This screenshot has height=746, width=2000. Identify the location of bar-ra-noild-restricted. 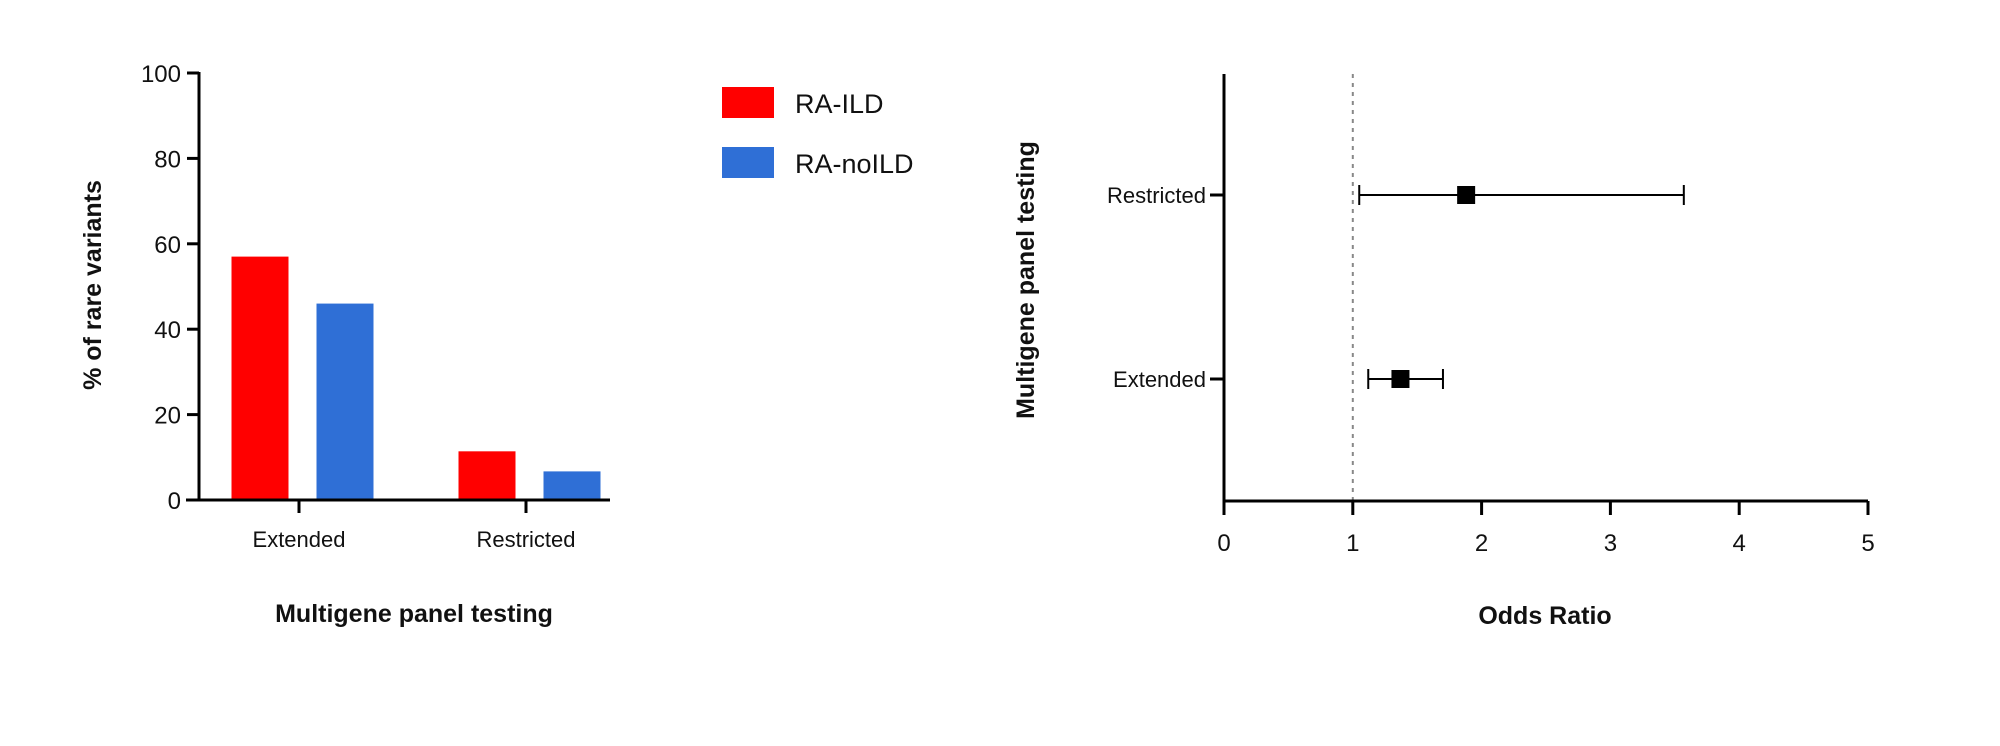
(572, 485).